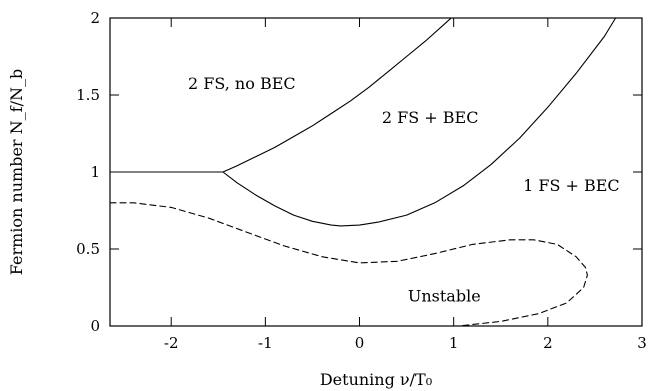  I want to click on x-tick-label: 2, so click(548, 343).